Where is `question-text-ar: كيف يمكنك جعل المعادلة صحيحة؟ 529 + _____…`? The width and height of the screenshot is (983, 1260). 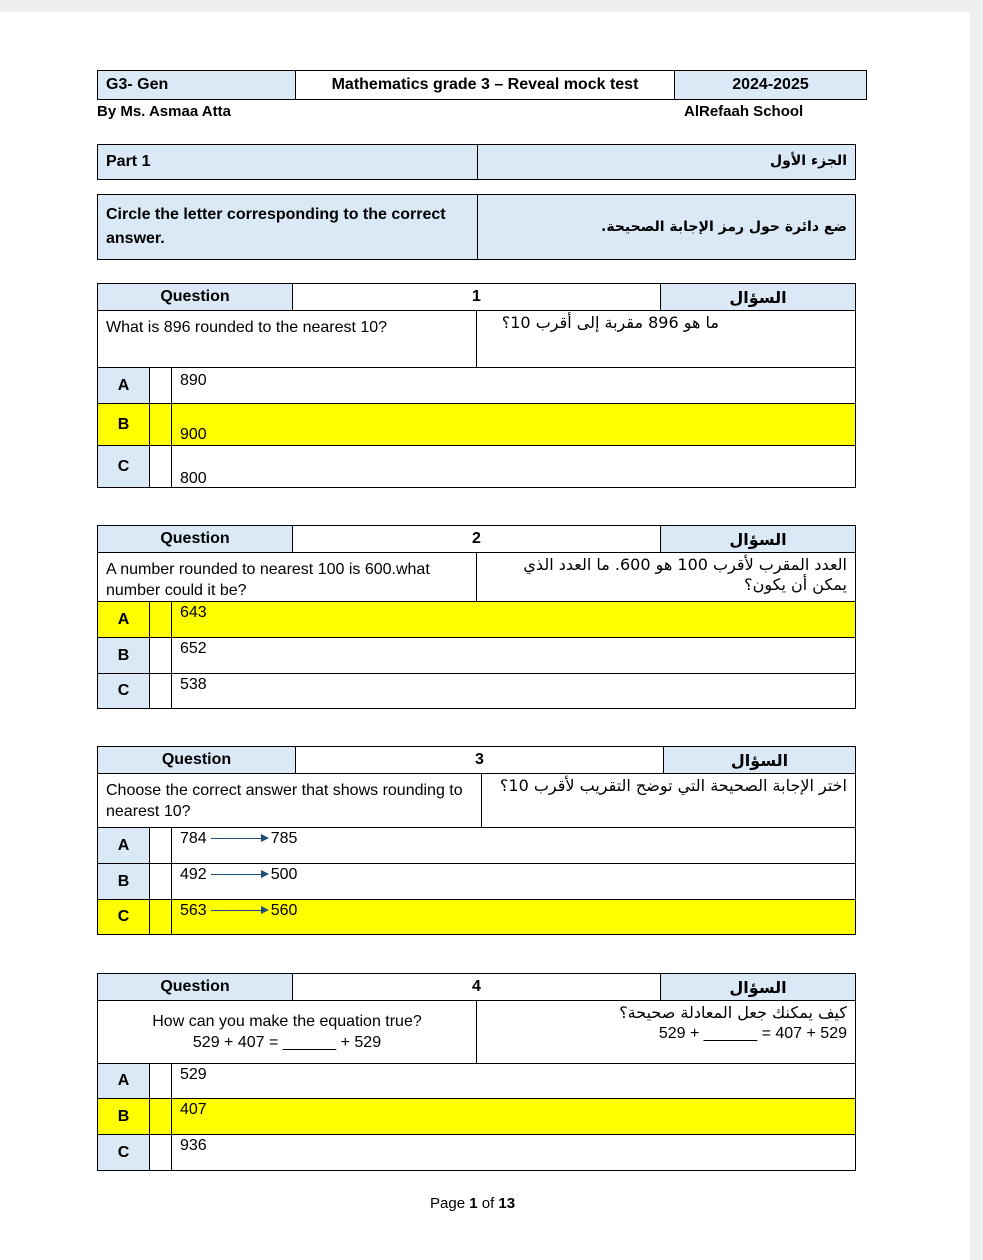 question-text-ar: كيف يمكنك جعل المعادلة صحيحة؟ 529 + _____… is located at coordinates (666, 1032).